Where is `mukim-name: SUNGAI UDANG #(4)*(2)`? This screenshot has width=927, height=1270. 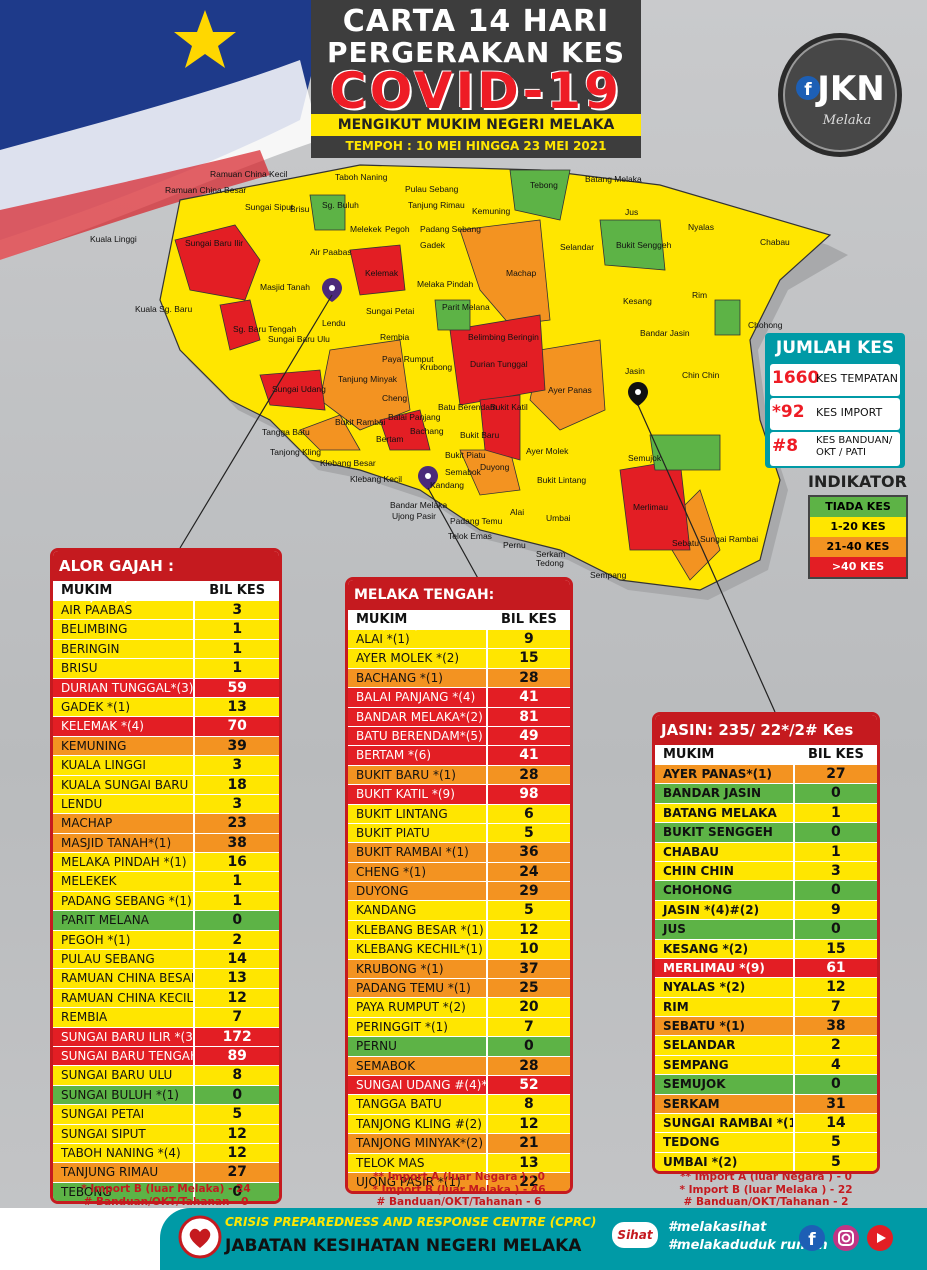 mukim-name: SUNGAI UDANG #(4)*(2) is located at coordinates (418, 1085).